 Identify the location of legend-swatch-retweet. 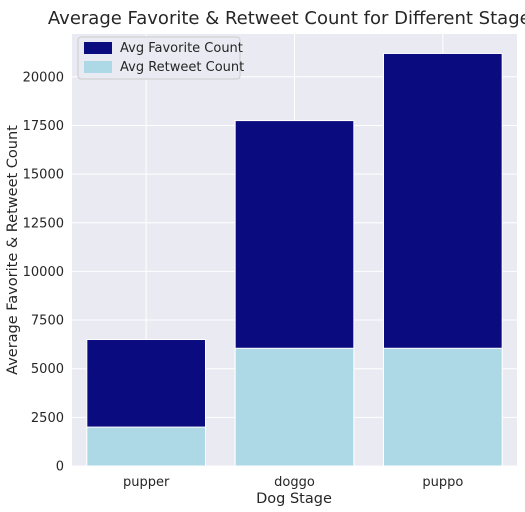
(98, 67).